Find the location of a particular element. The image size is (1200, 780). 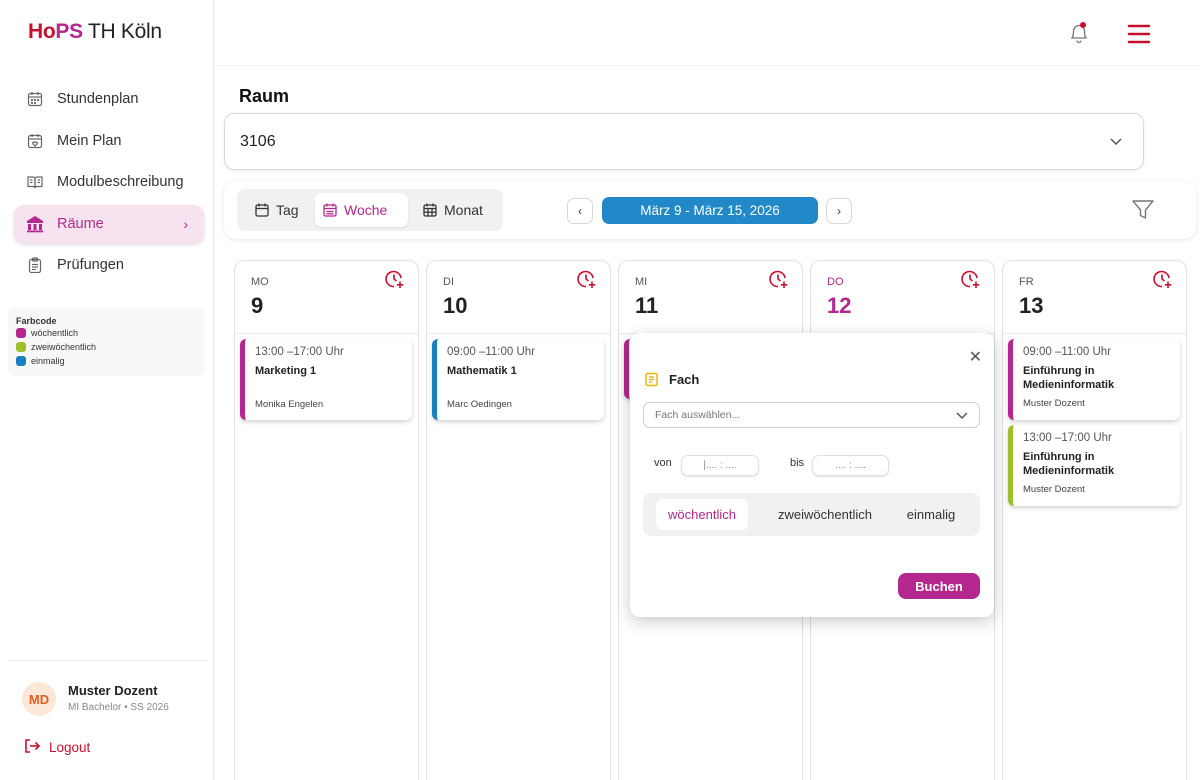

book-button: Buchen is located at coordinates (939, 586).